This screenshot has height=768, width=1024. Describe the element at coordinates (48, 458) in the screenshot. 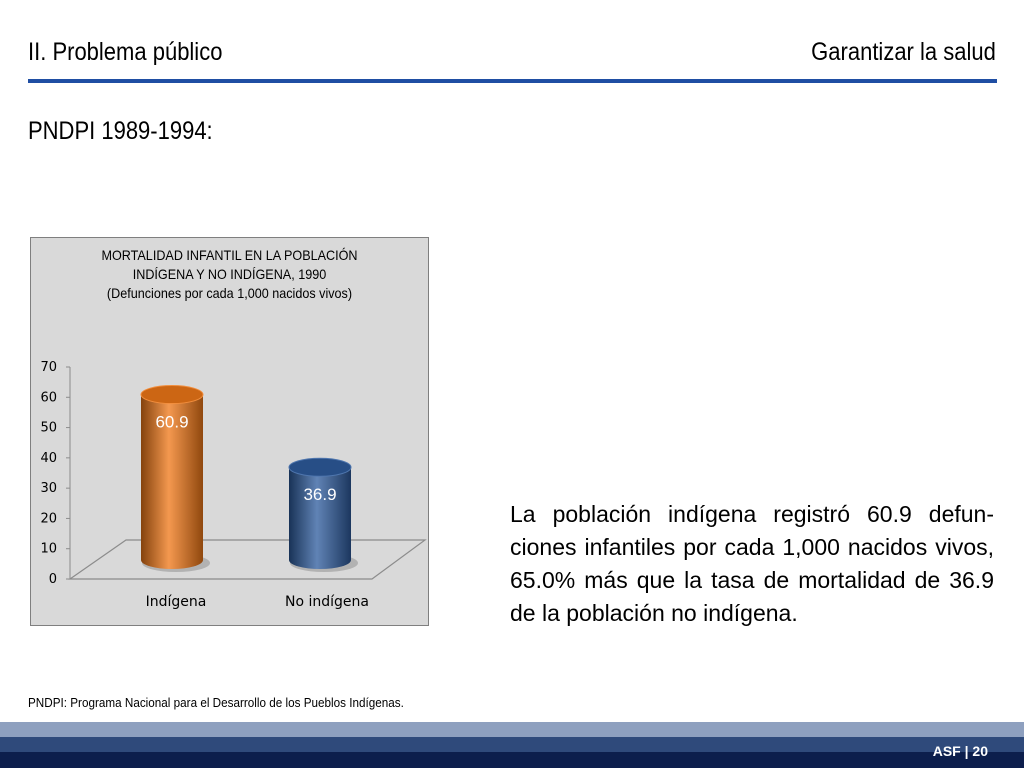

I see `y-tick-label: 40` at that location.